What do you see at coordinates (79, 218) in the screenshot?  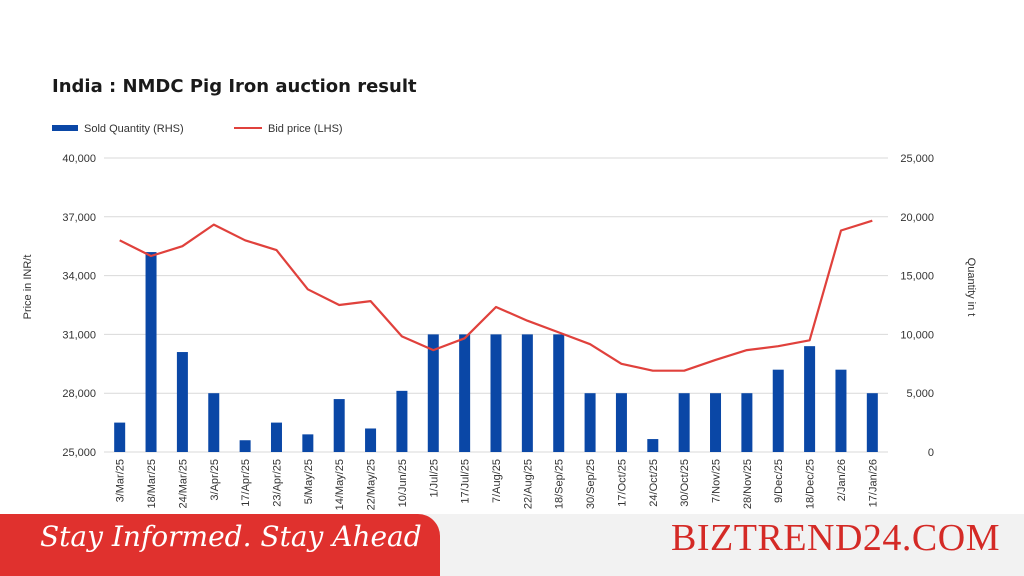 I see `left-tick-label: 37,000` at bounding box center [79, 218].